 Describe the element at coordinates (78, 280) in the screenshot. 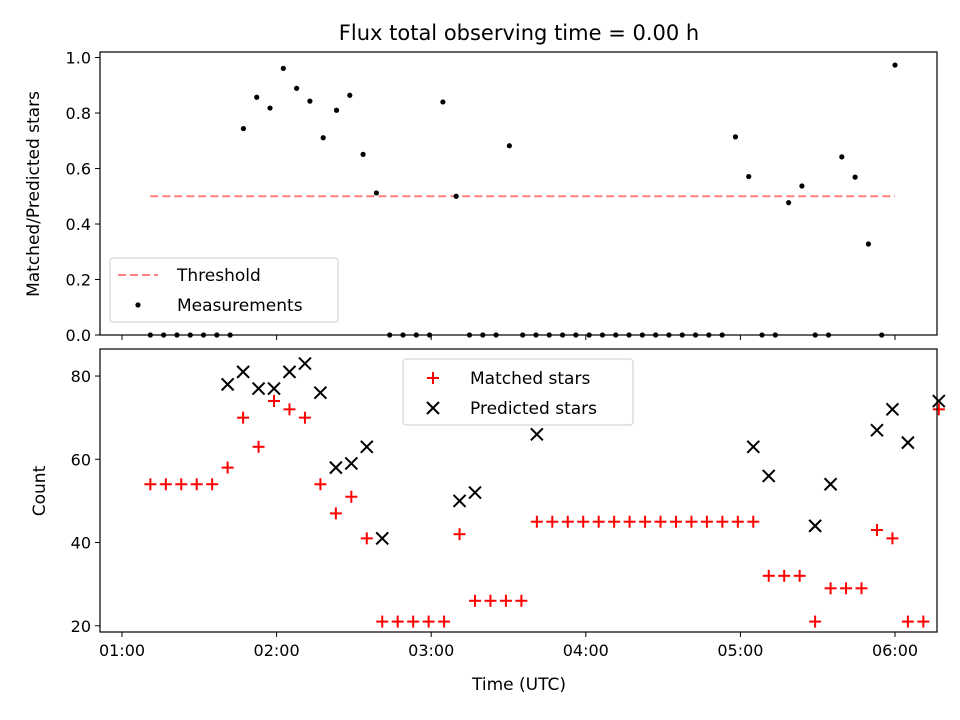

I see `top-y-tick-label: 0.2` at that location.